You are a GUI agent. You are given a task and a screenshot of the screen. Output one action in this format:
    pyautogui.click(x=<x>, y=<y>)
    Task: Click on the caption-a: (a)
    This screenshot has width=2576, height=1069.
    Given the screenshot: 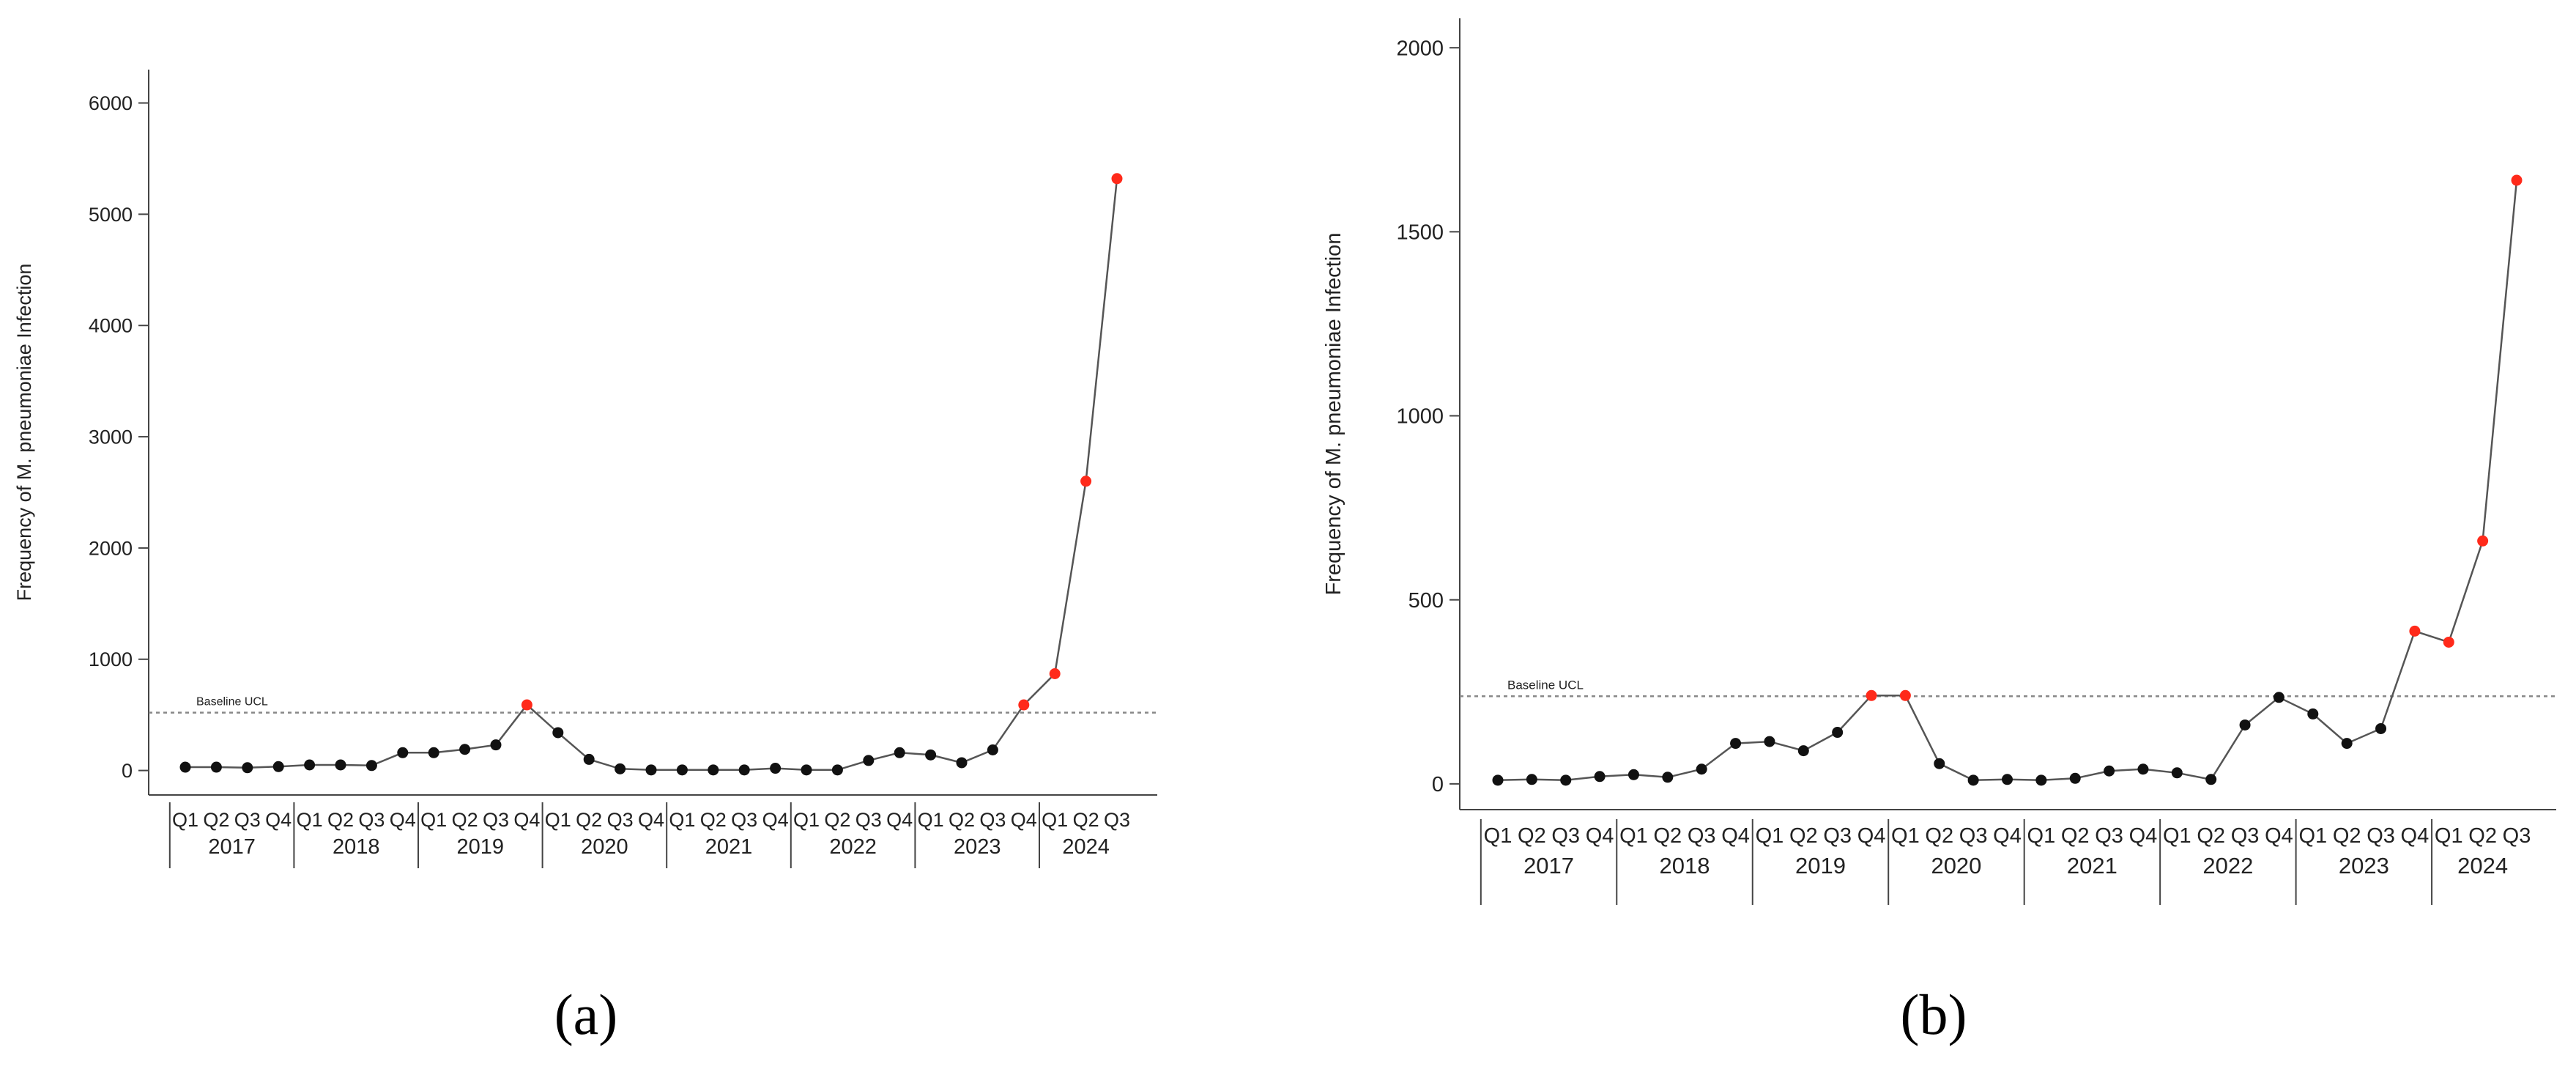 What is the action you would take?
    pyautogui.click(x=586, y=1014)
    